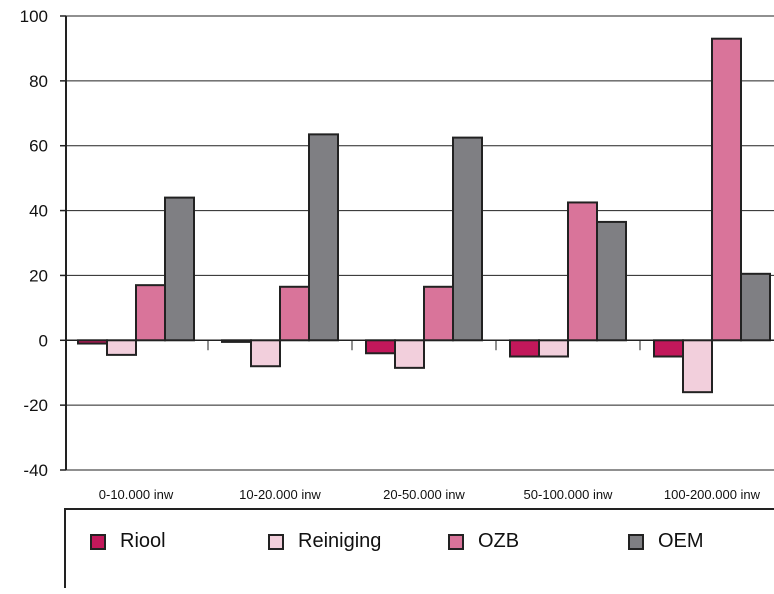 The height and width of the screenshot is (594, 774). I want to click on legend-item-reiniging: Reiniging, so click(324, 541).